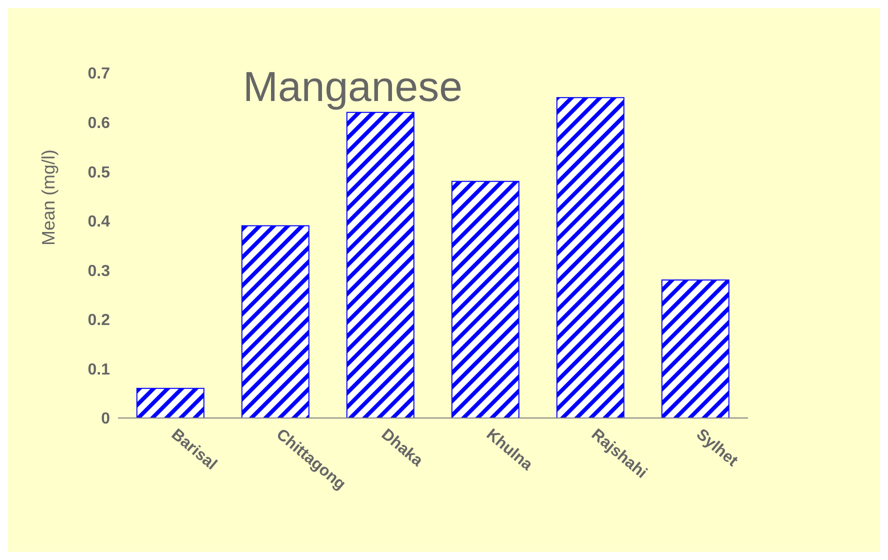 The image size is (888, 560). I want to click on y-tick-label: 0.7, so click(99, 74).